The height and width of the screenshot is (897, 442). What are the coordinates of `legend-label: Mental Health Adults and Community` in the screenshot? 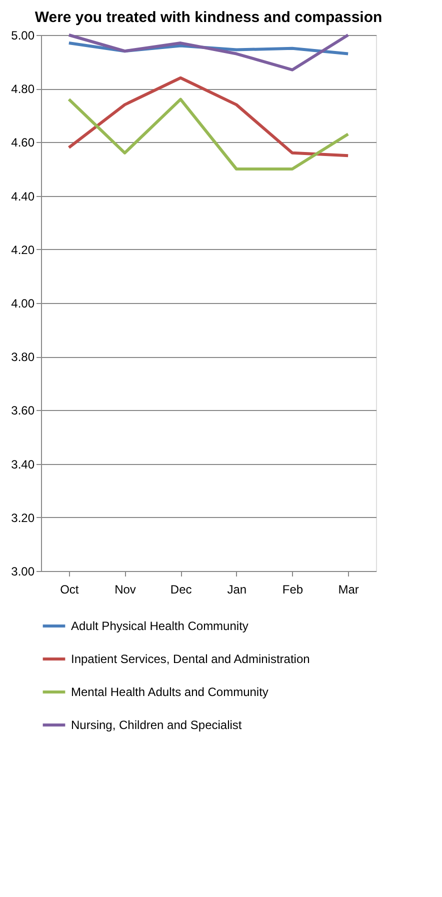 It's located at (169, 692).